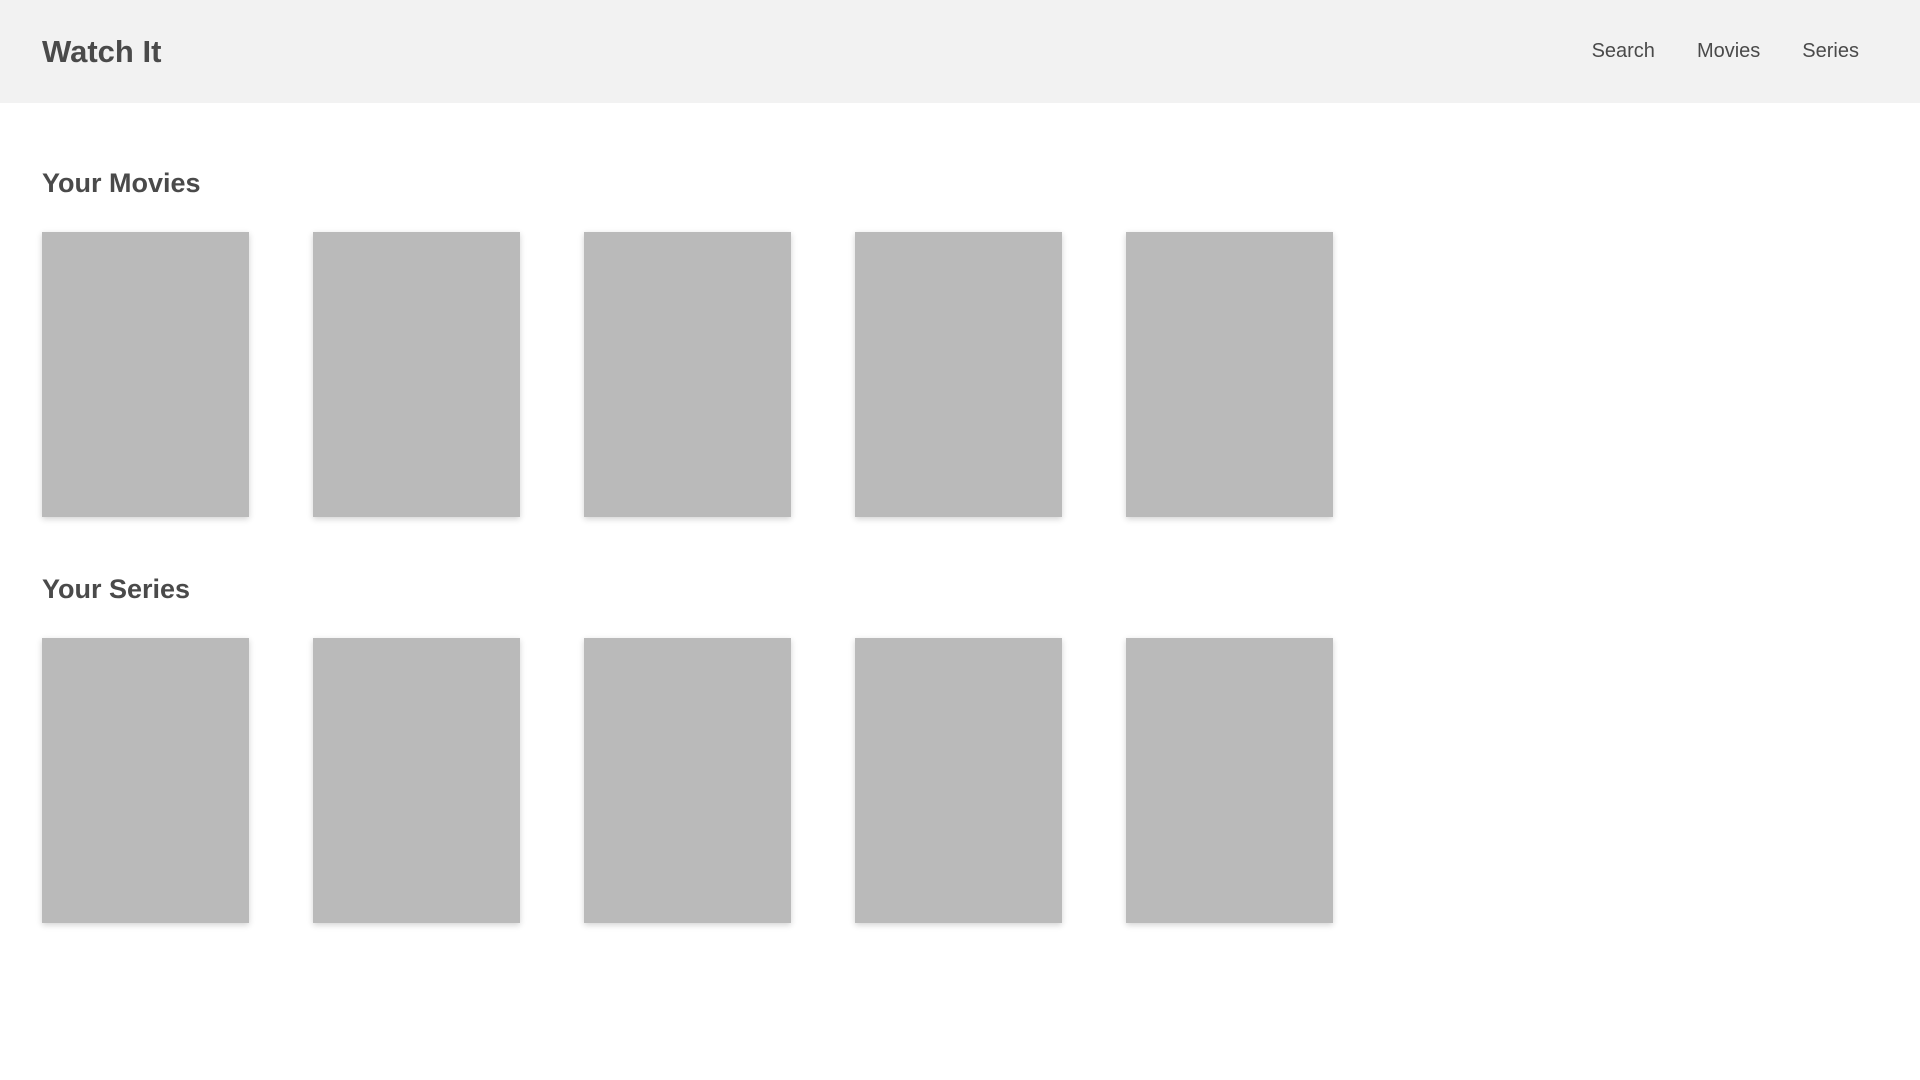  Describe the element at coordinates (1623, 51) in the screenshot. I see `nav-search-link: Search` at that location.